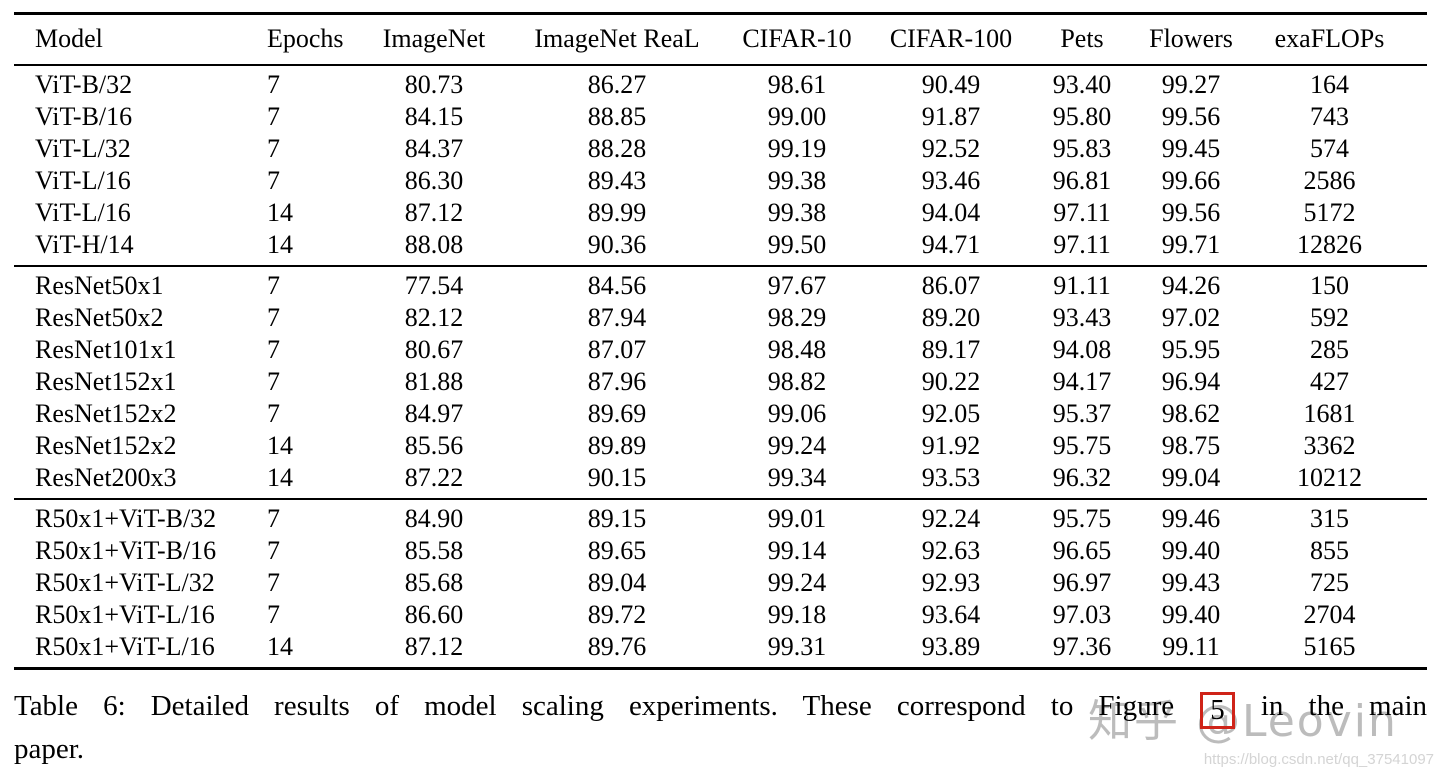 The height and width of the screenshot is (778, 1440). Describe the element at coordinates (84, 116) in the screenshot. I see `model-cell: ViT-B/16` at that location.